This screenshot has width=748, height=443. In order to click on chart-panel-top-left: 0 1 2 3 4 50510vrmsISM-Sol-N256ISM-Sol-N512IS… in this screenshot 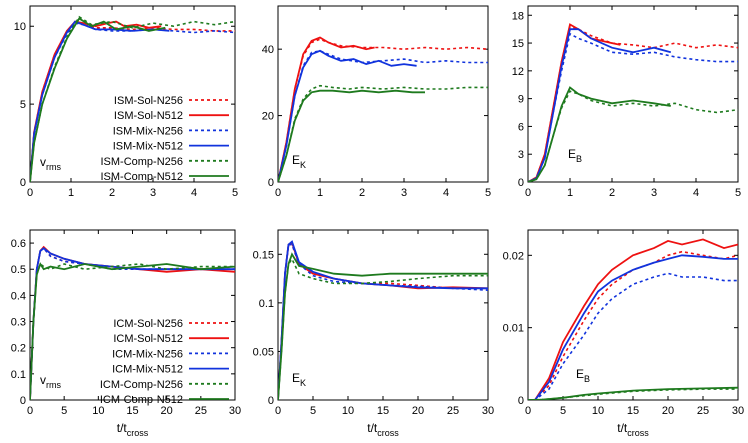, I will do `click(126, 102)`.